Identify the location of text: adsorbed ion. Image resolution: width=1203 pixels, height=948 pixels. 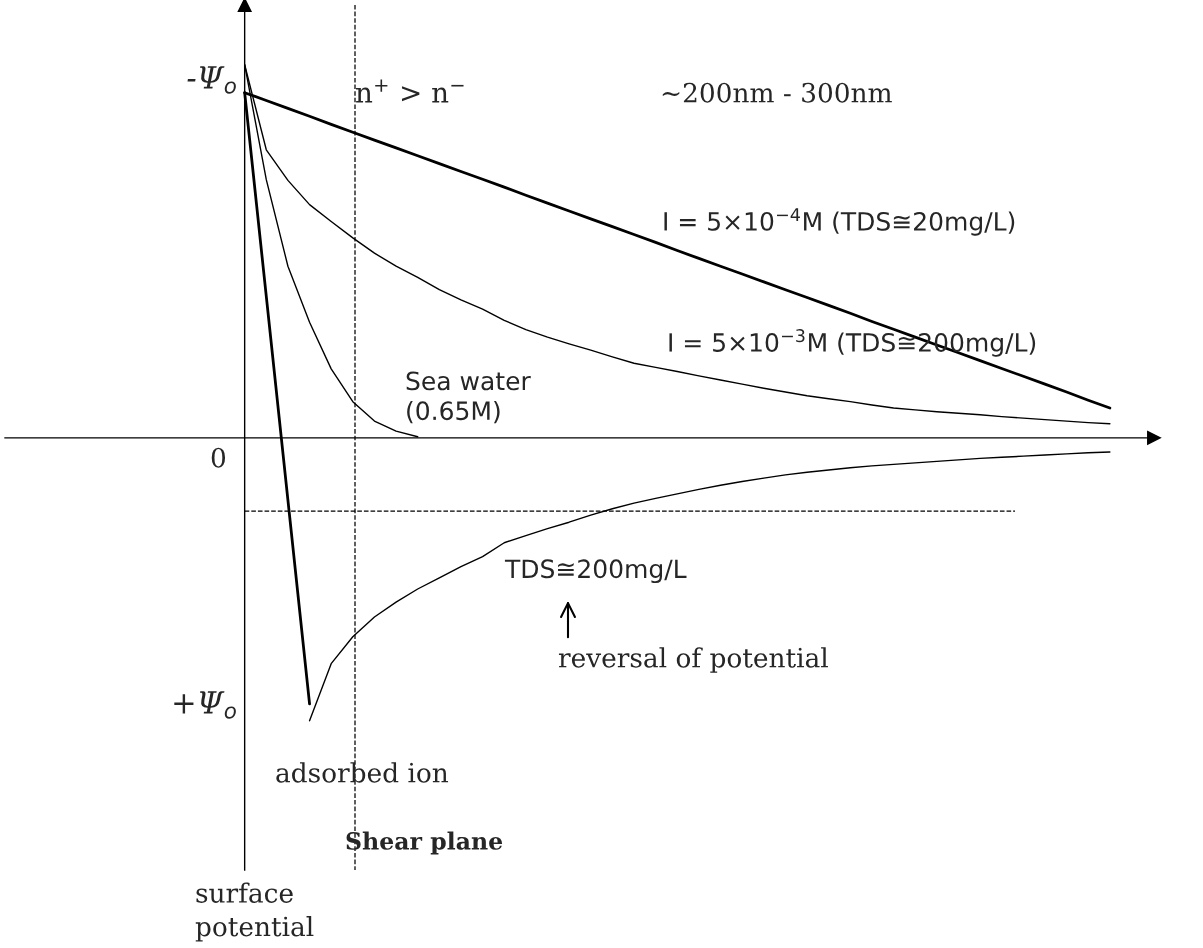
(362, 772).